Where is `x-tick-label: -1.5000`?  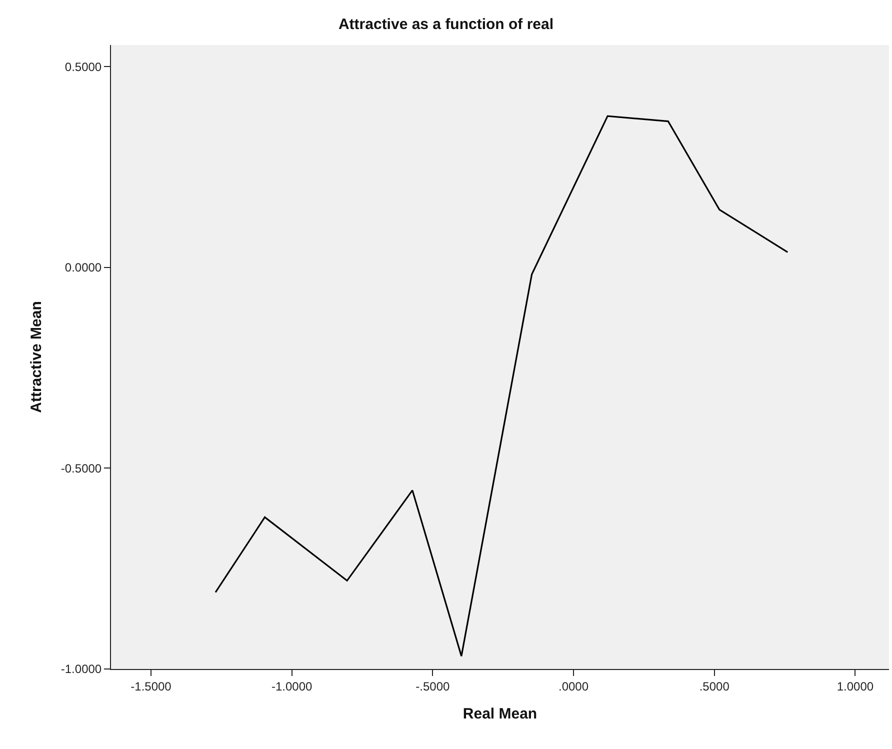
x-tick-label: -1.5000 is located at coordinates (151, 686).